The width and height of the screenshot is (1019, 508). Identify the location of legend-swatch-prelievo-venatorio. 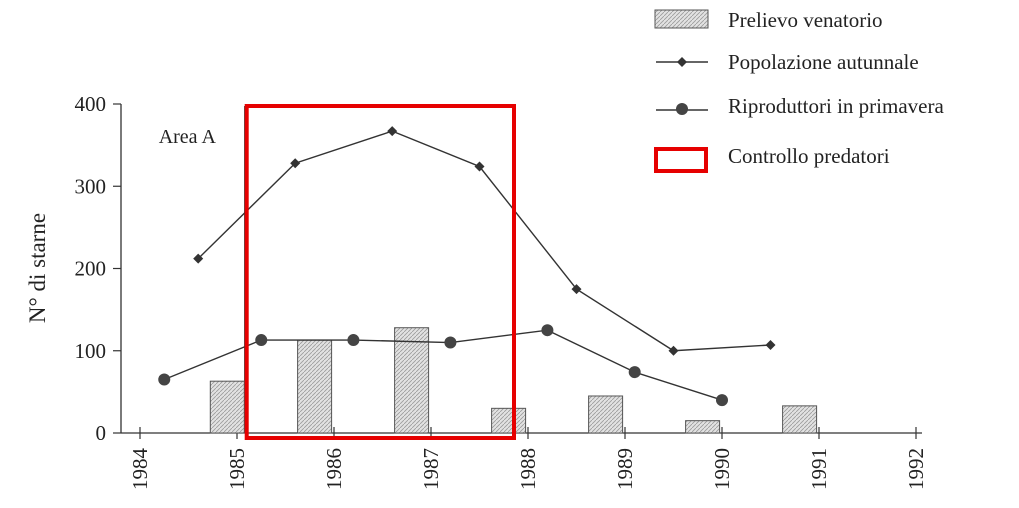
(681, 19).